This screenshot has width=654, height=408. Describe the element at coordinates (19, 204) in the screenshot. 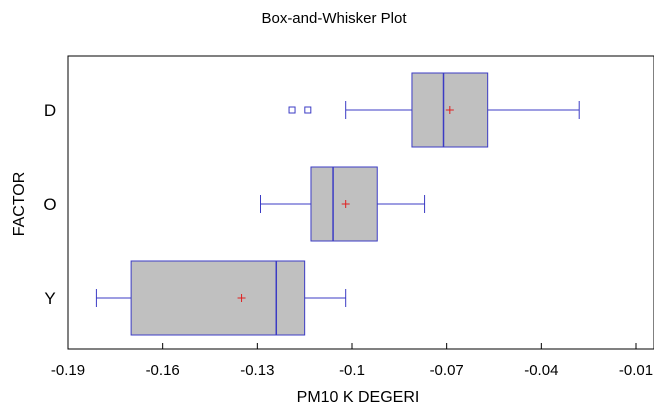

I see `y-axis-label: FACTOR` at that location.